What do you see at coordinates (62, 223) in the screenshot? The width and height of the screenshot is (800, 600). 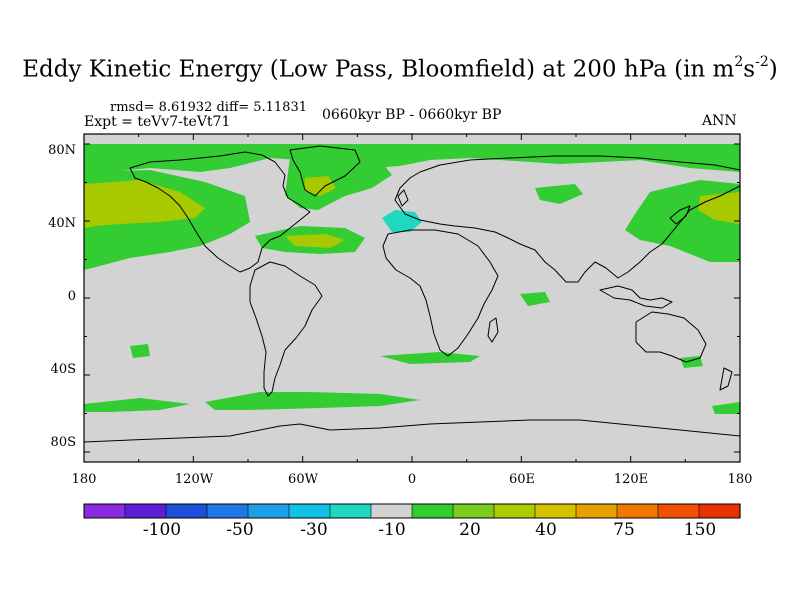 I see `lat-tick-label: 40N` at bounding box center [62, 223].